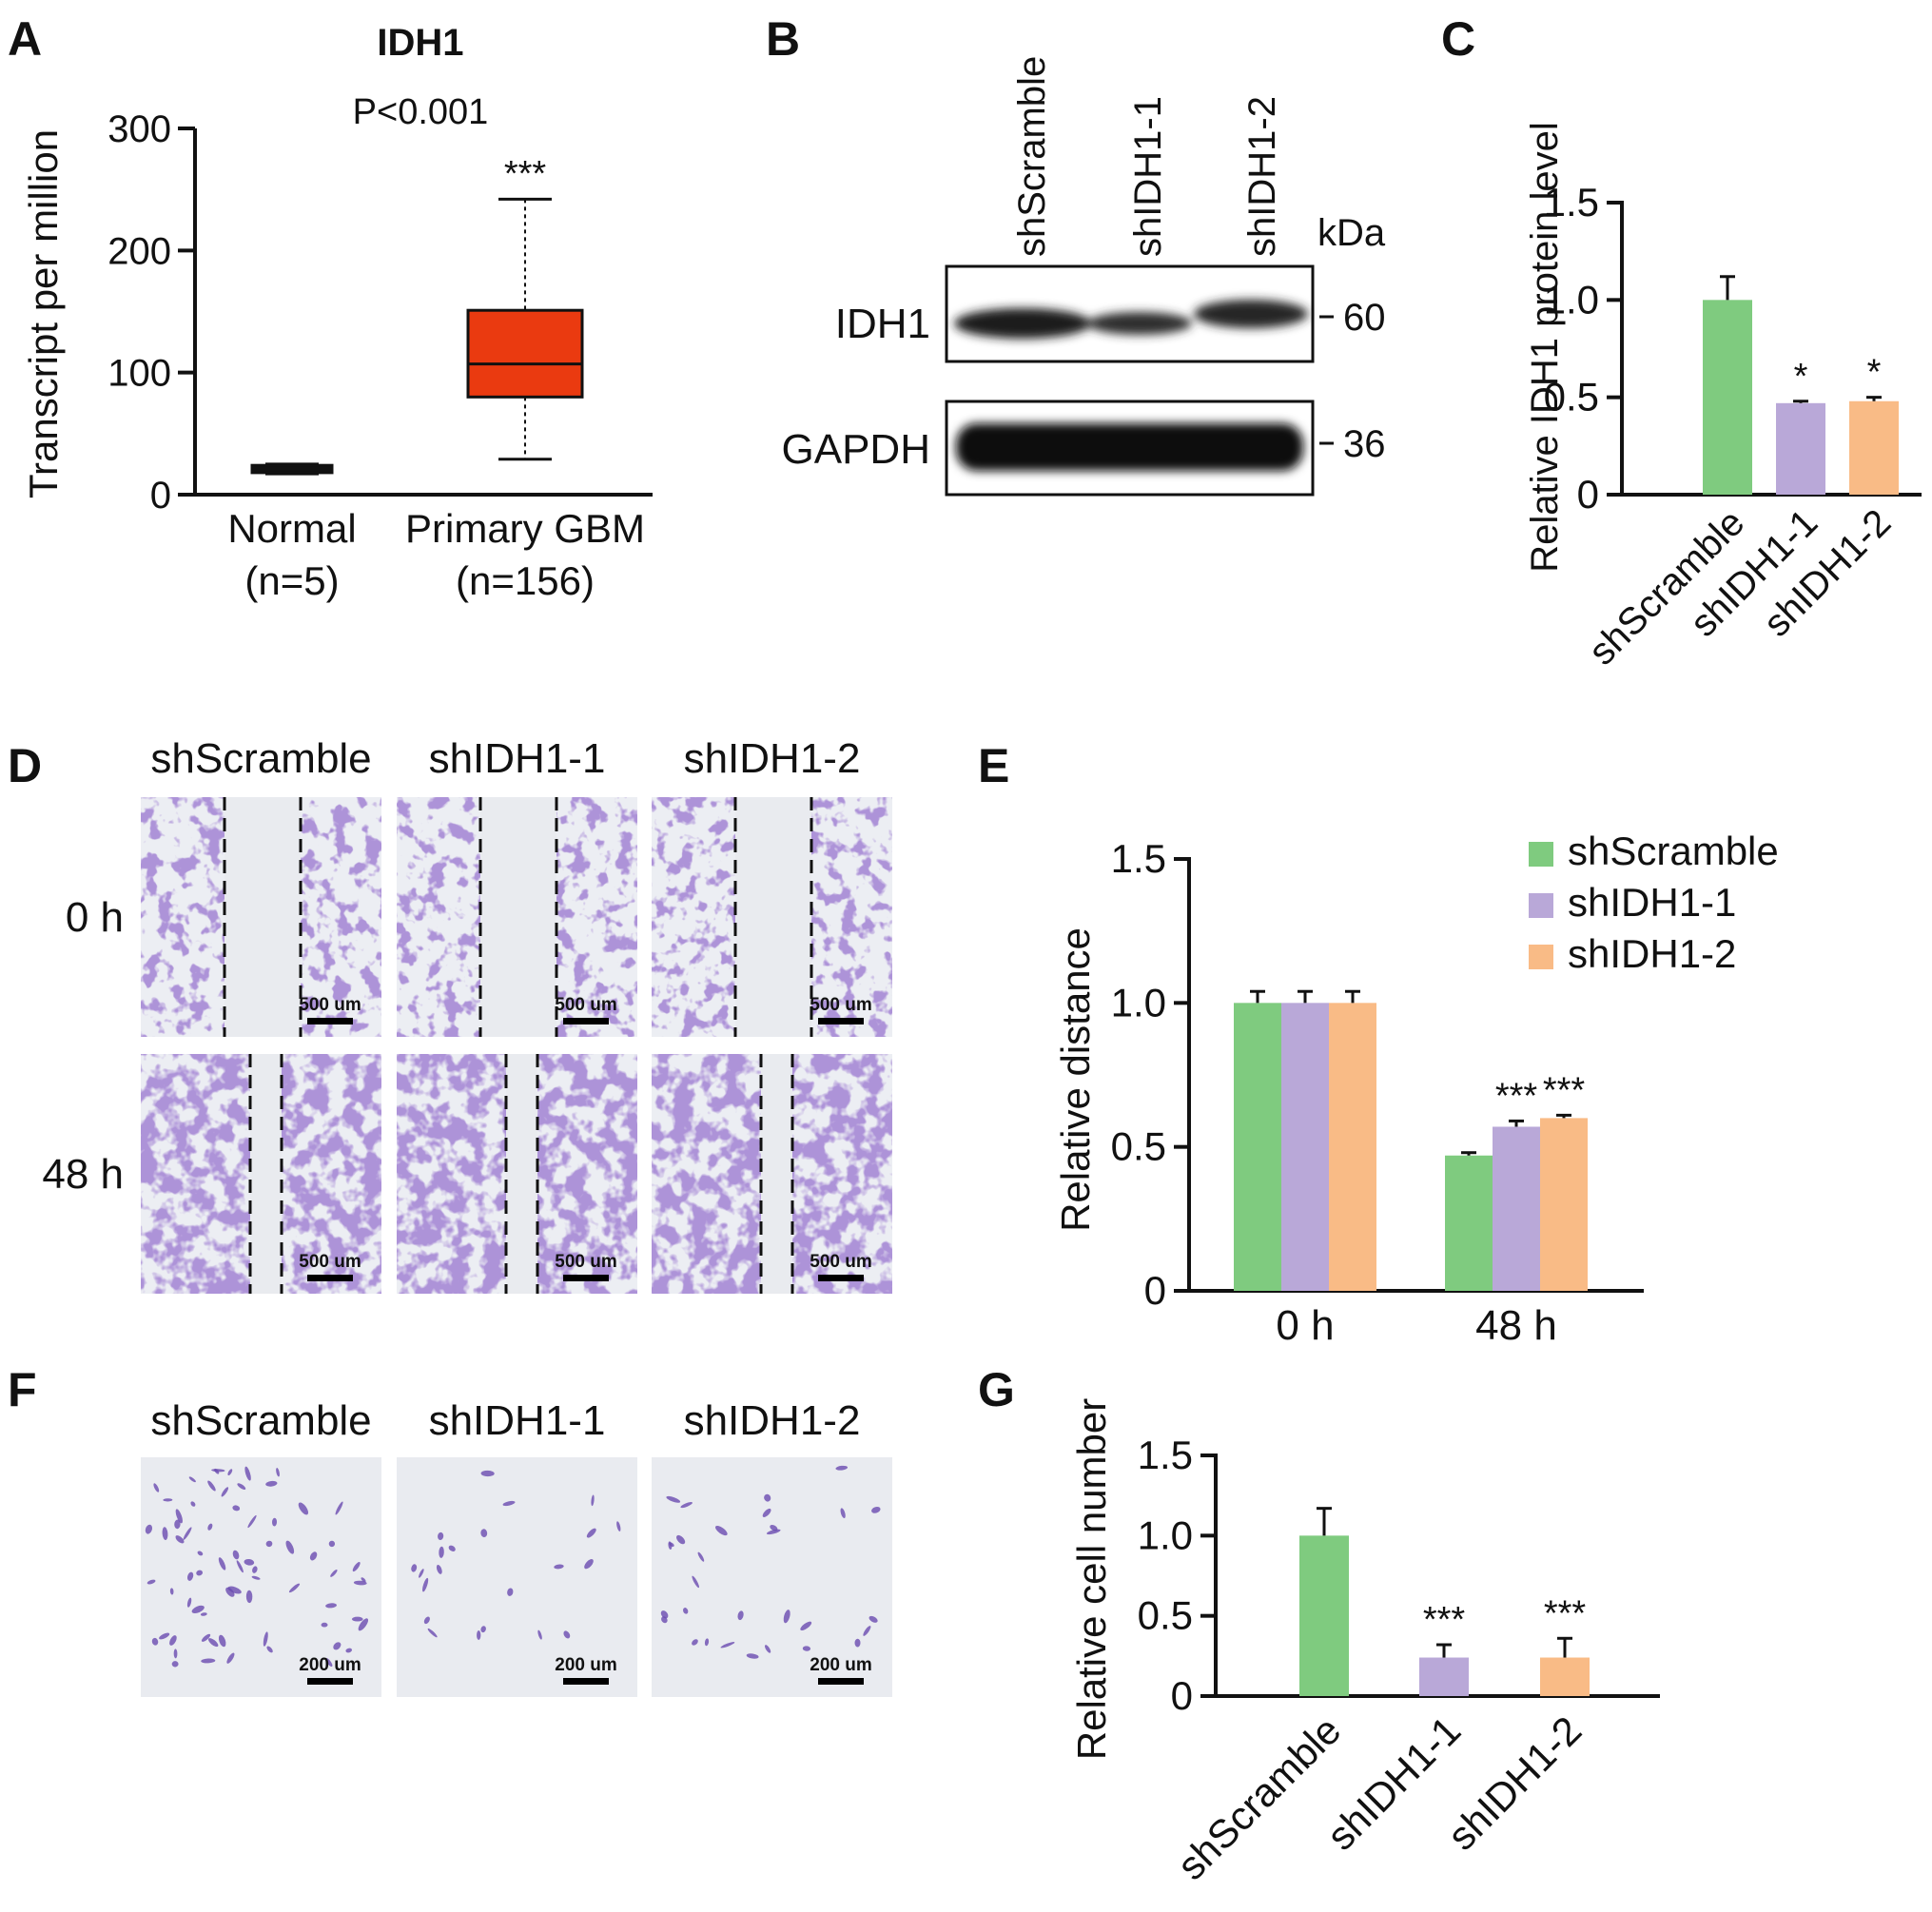  What do you see at coordinates (1516, 1325) in the screenshot?
I see `x-tick-label: 48 h` at bounding box center [1516, 1325].